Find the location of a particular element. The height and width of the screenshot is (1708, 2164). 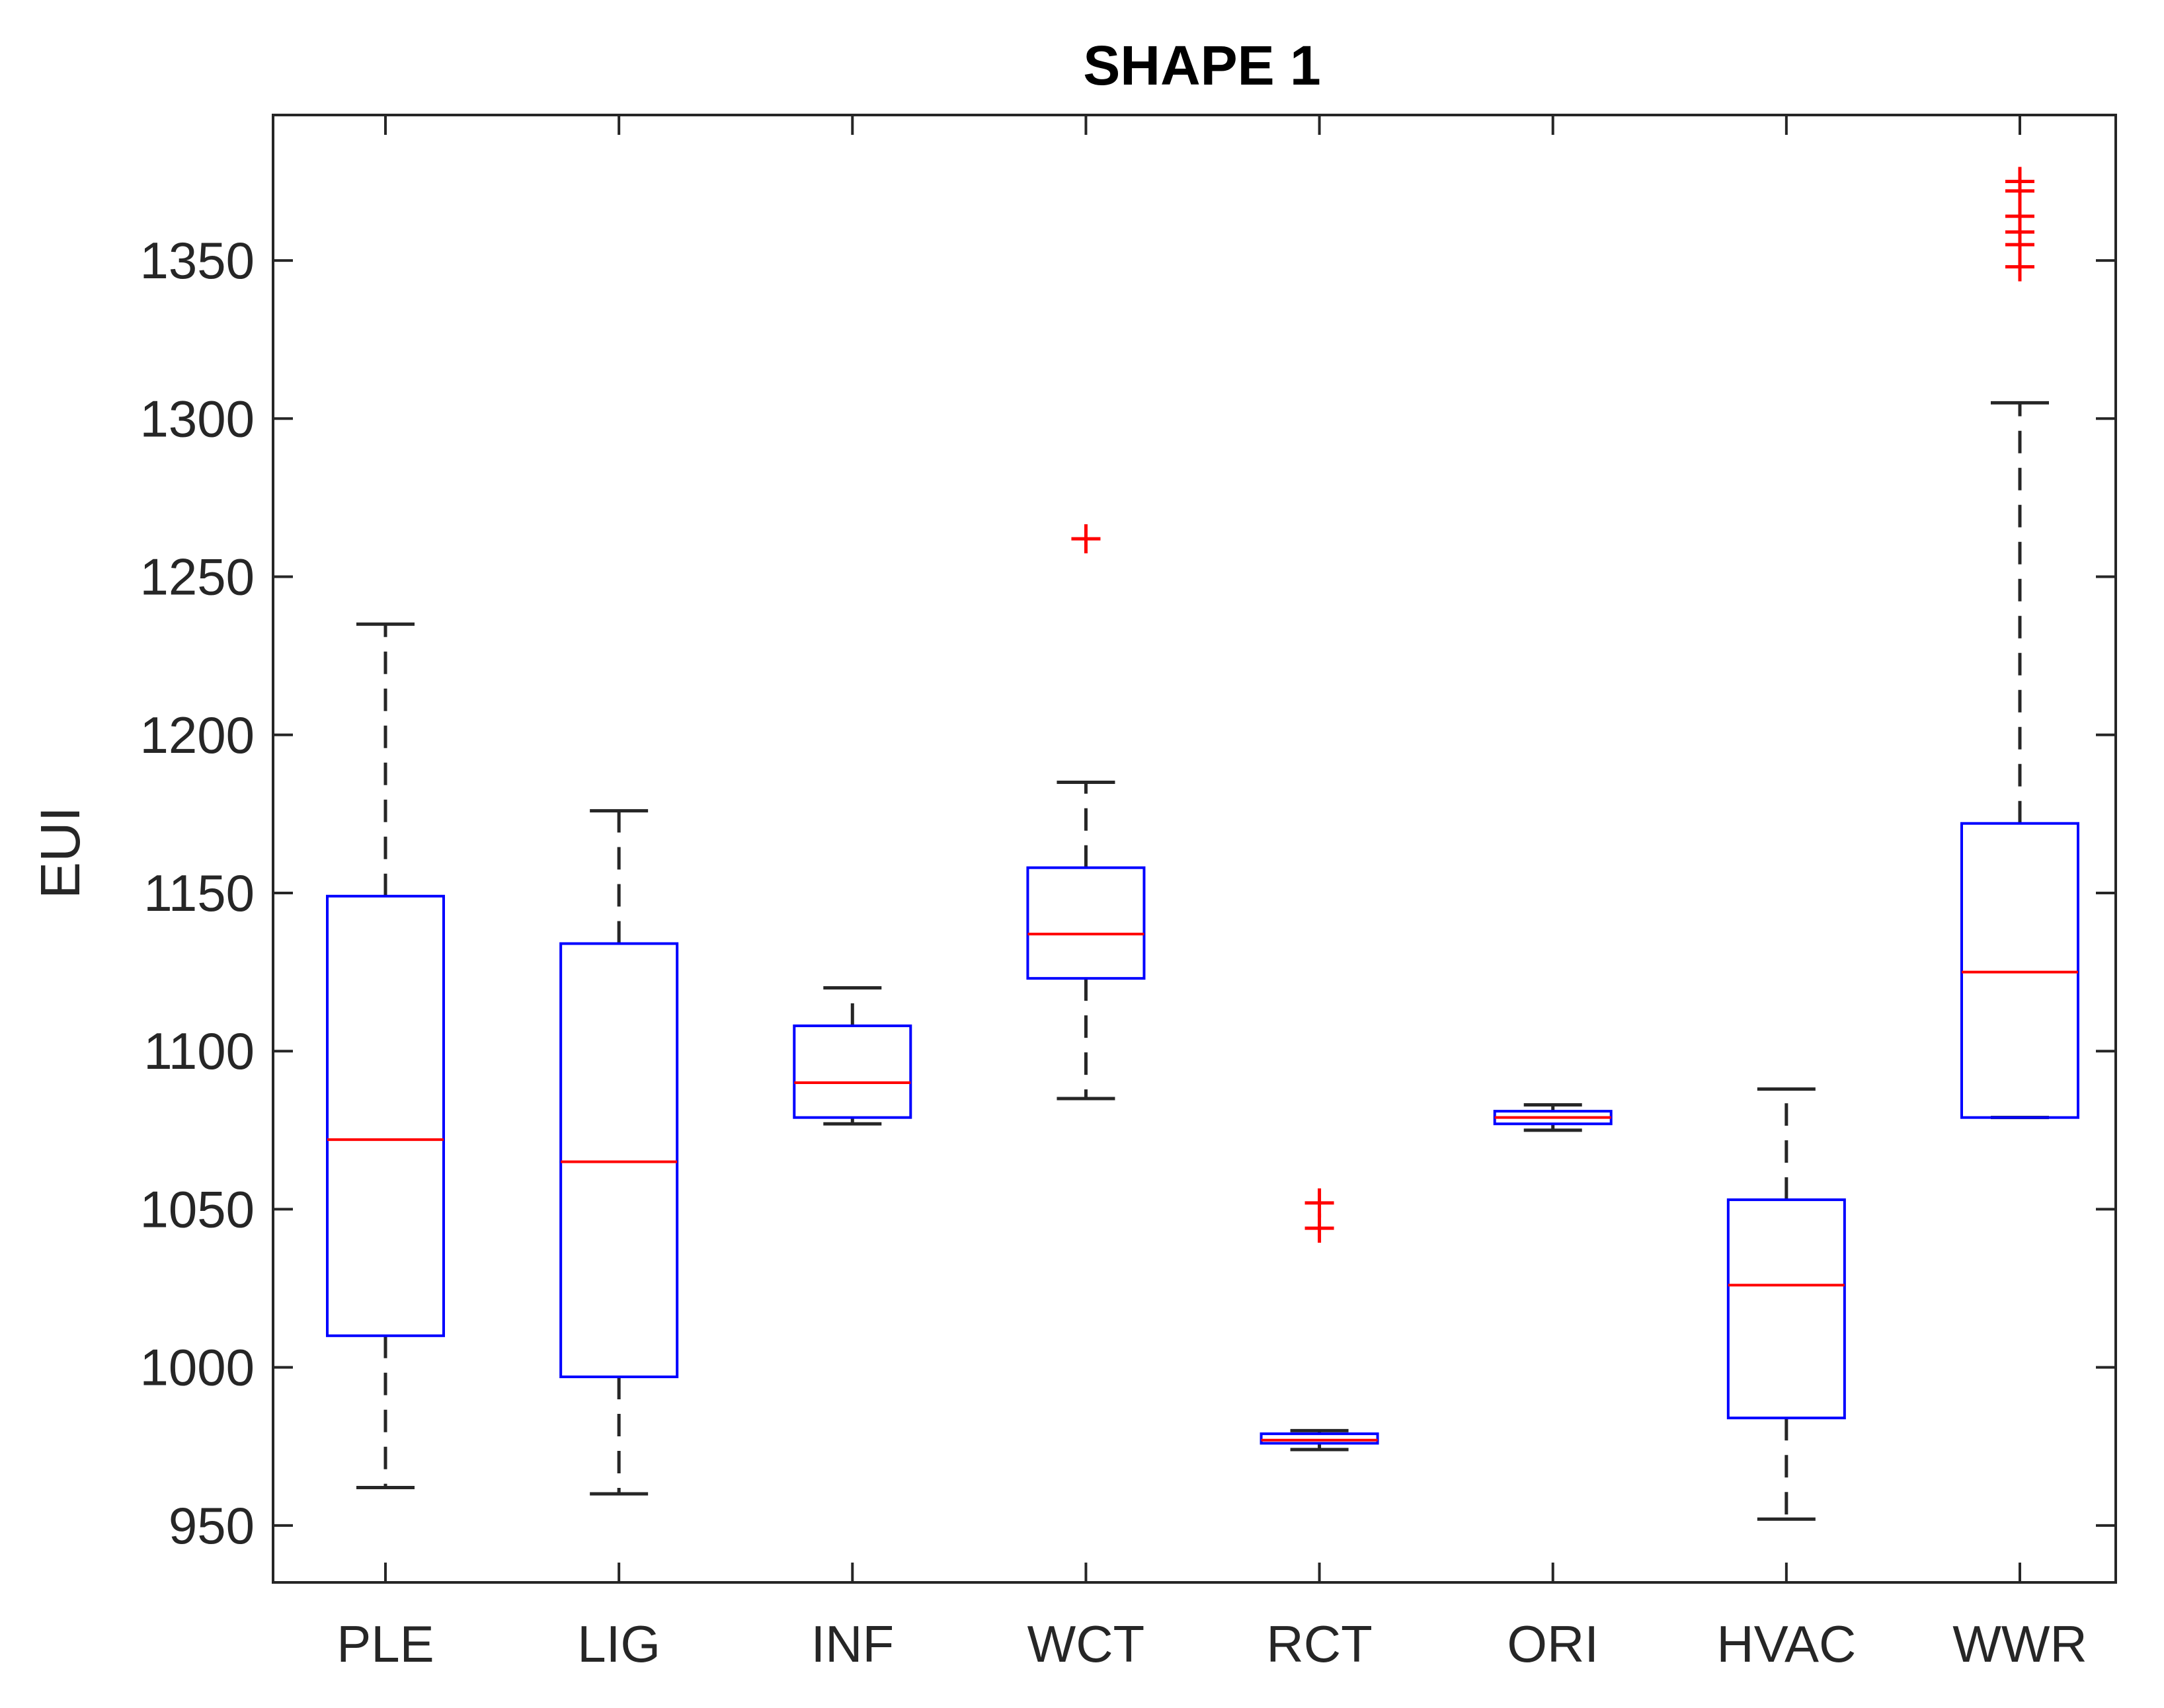

box-wwr is located at coordinates (2019, 643).